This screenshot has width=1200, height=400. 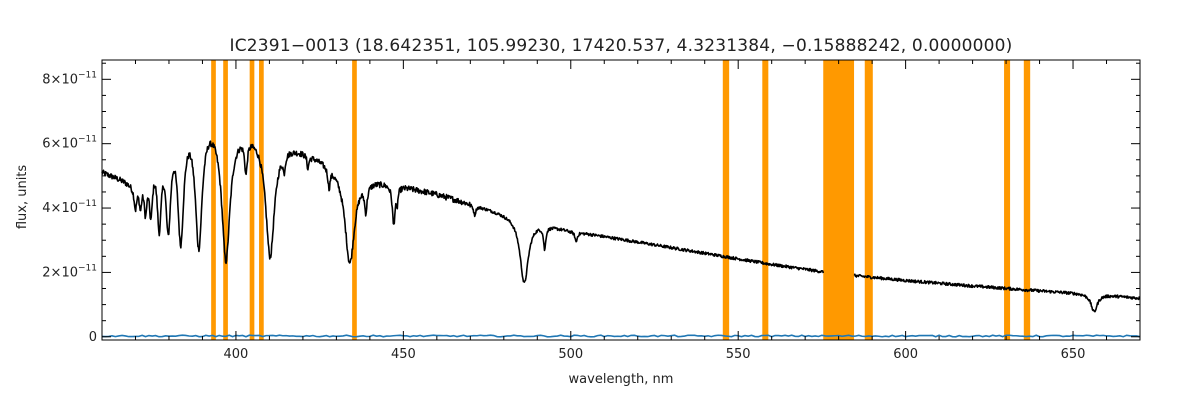 What do you see at coordinates (1073, 354) in the screenshot?
I see `x-tick-label: 650` at bounding box center [1073, 354].